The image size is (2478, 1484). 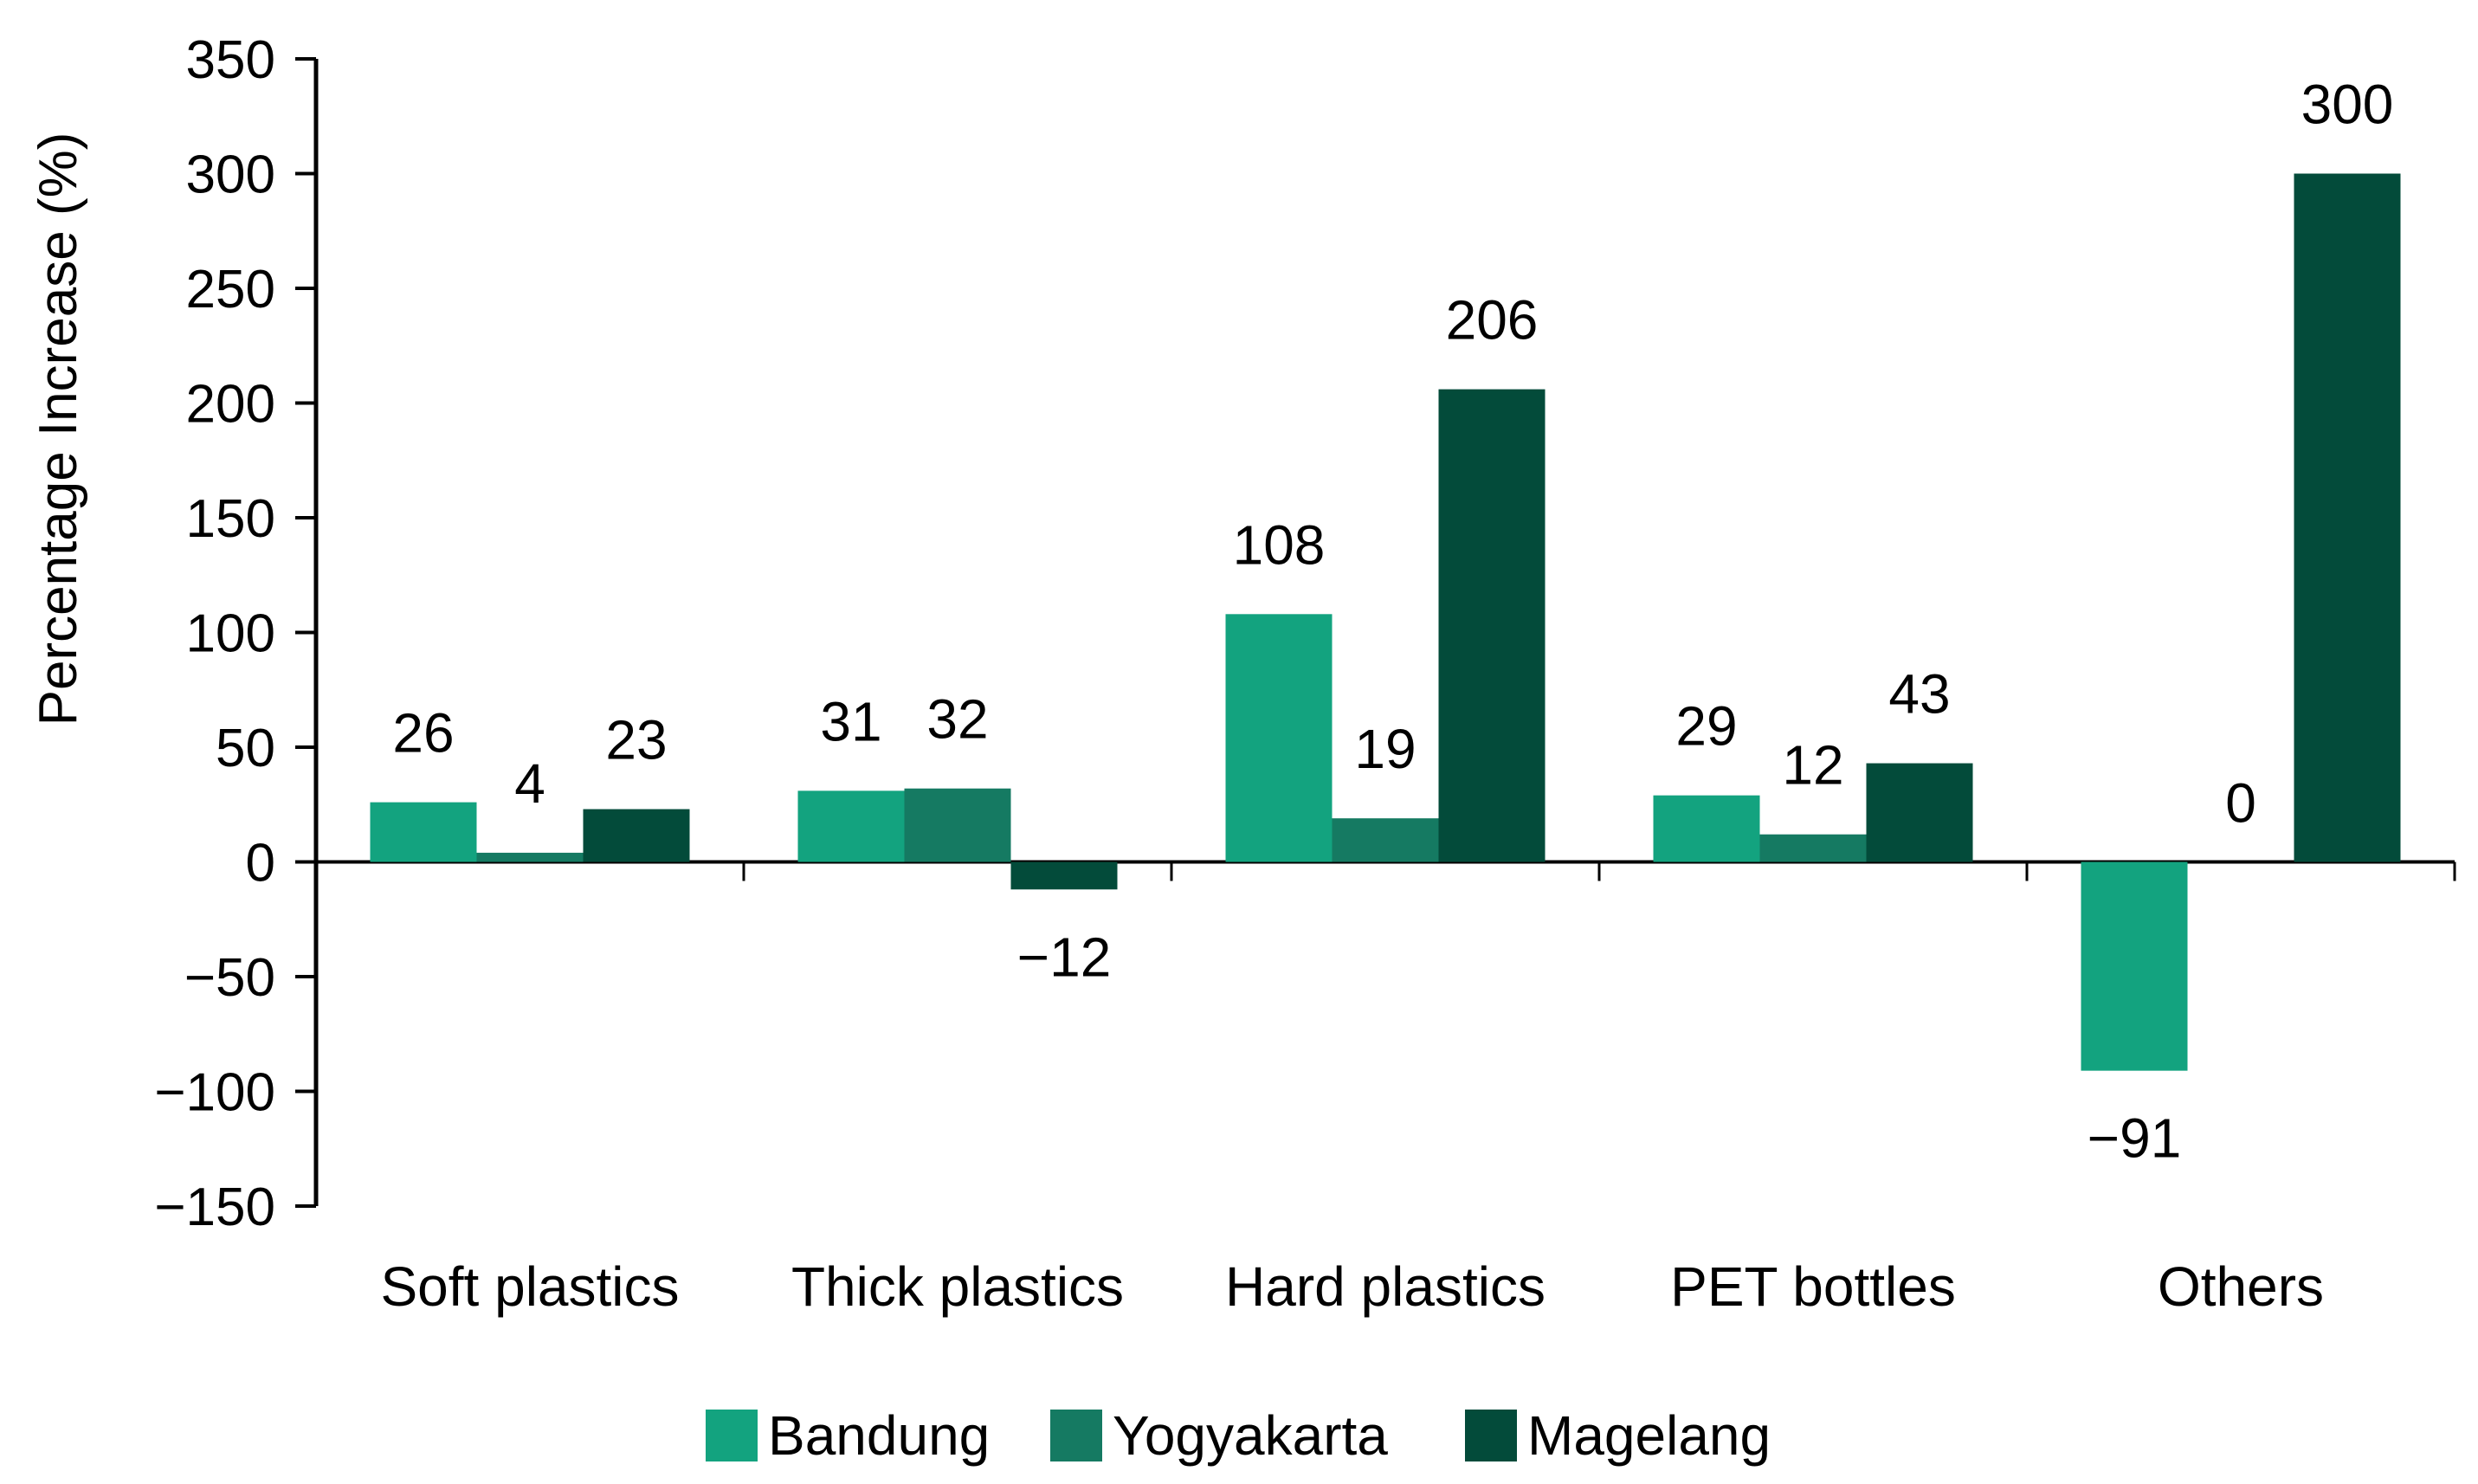 I want to click on data-label: 300, so click(x=2347, y=105).